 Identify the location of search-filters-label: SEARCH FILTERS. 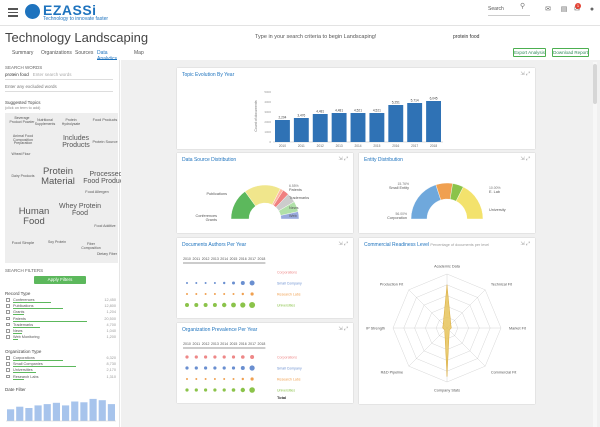
(24, 270).